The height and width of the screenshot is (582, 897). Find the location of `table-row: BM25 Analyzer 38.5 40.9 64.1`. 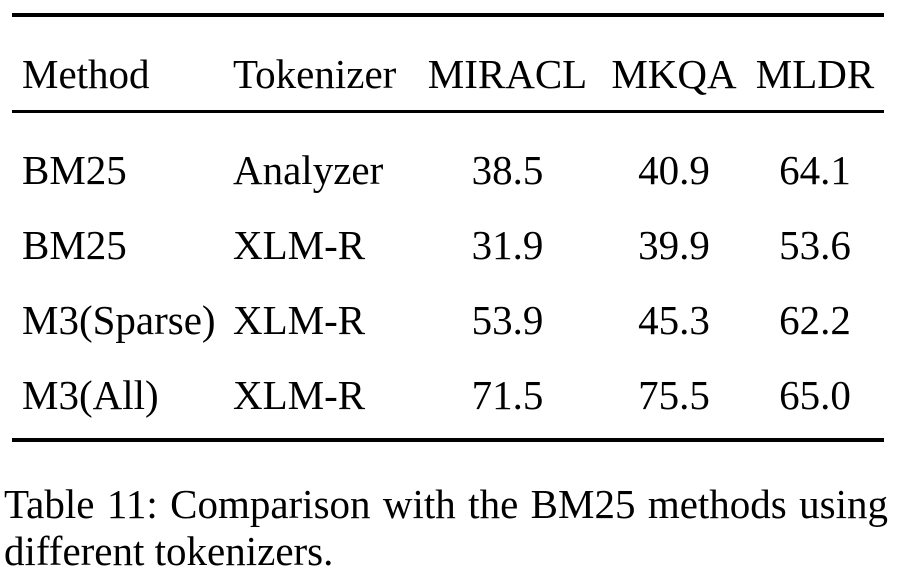

table-row: BM25 Analyzer 38.5 40.9 64.1 is located at coordinates (448, 170).